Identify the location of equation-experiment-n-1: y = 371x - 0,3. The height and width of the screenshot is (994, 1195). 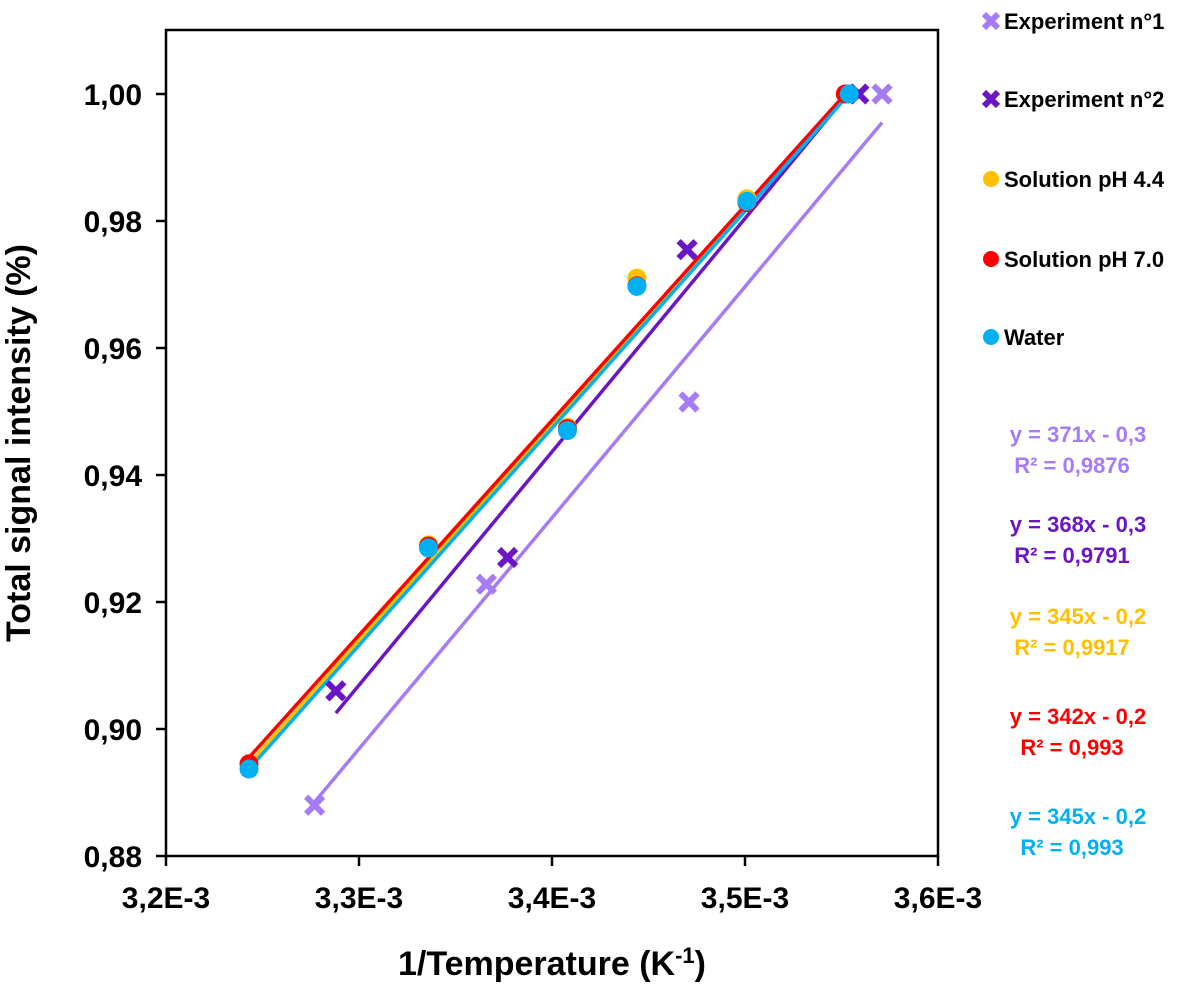
(1078, 434).